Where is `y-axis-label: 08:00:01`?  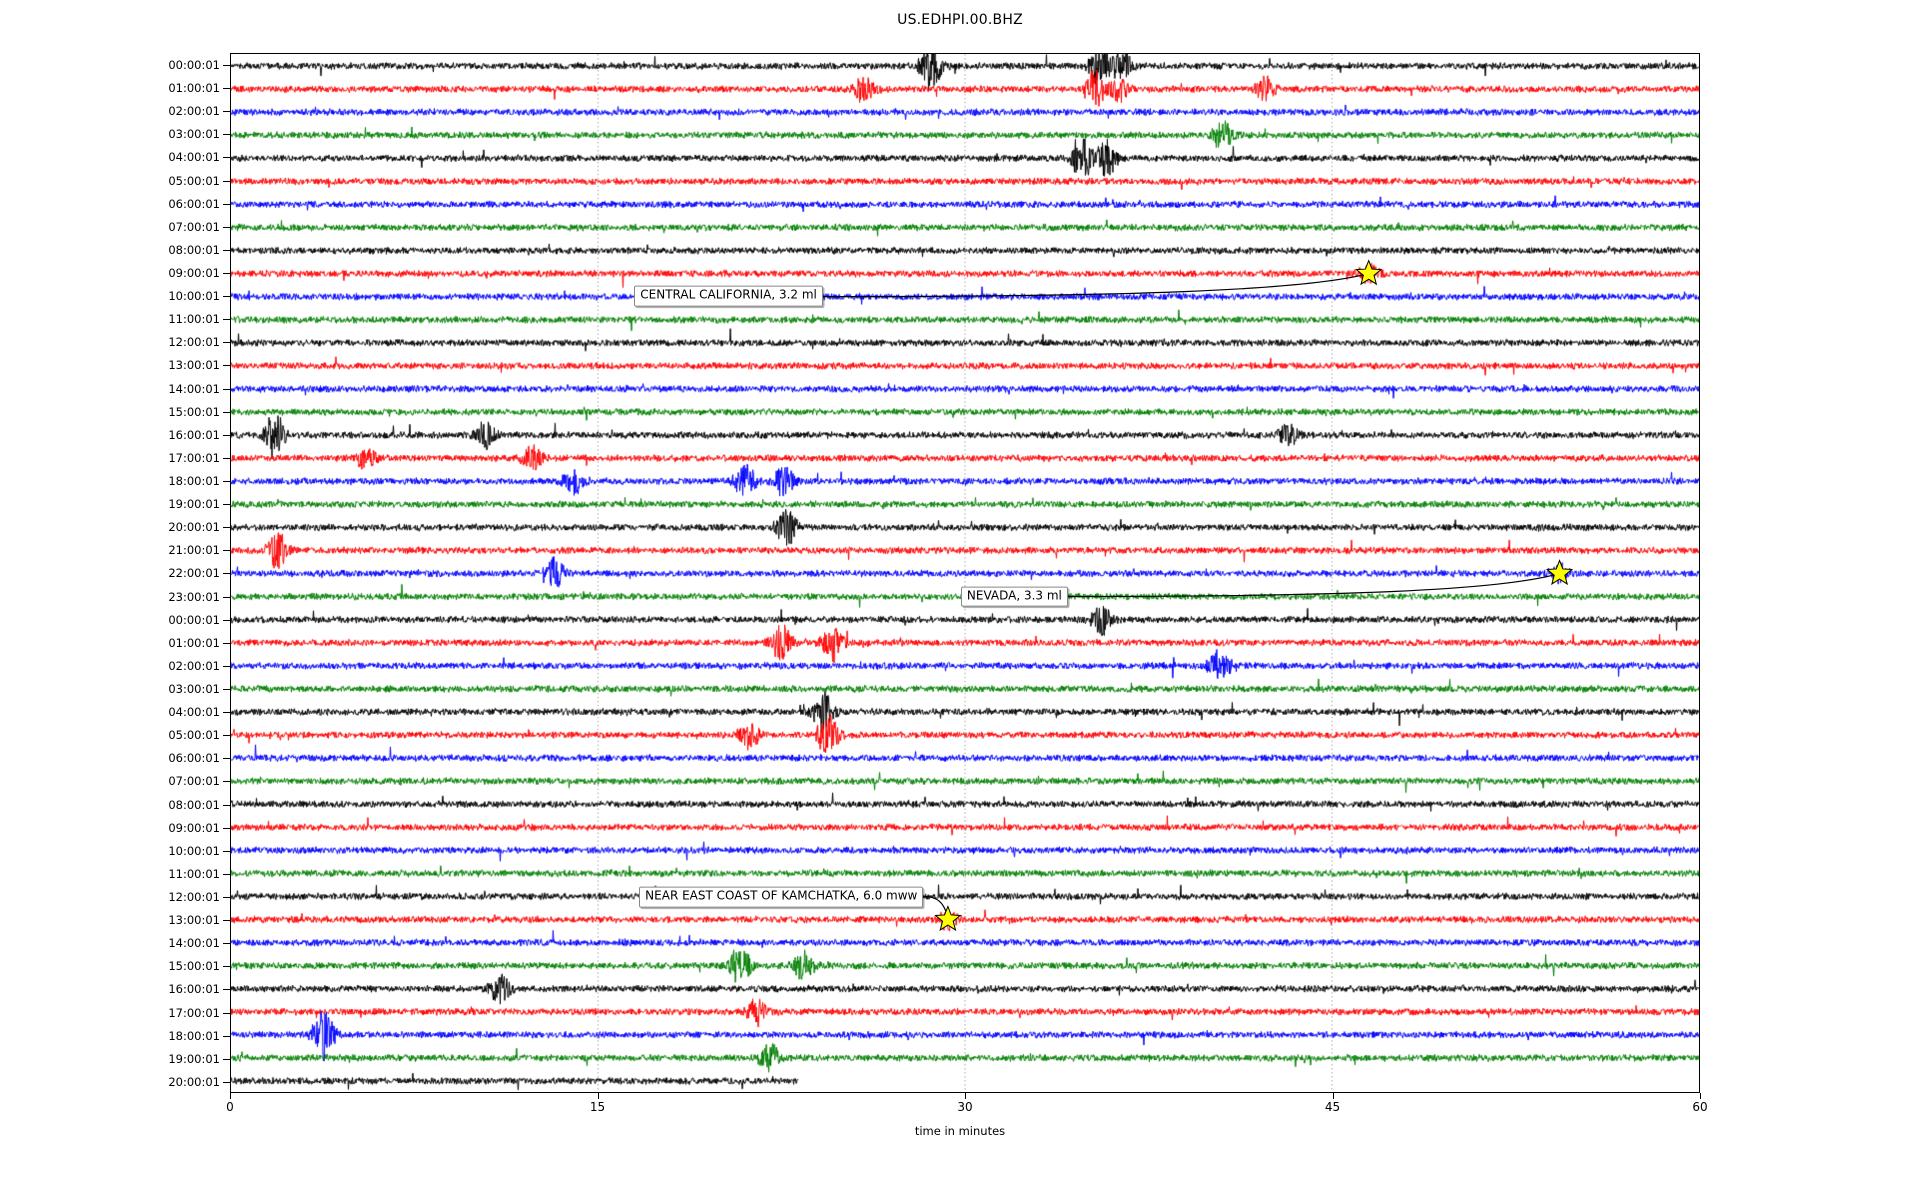
y-axis-label: 08:00:01 is located at coordinates (194, 804).